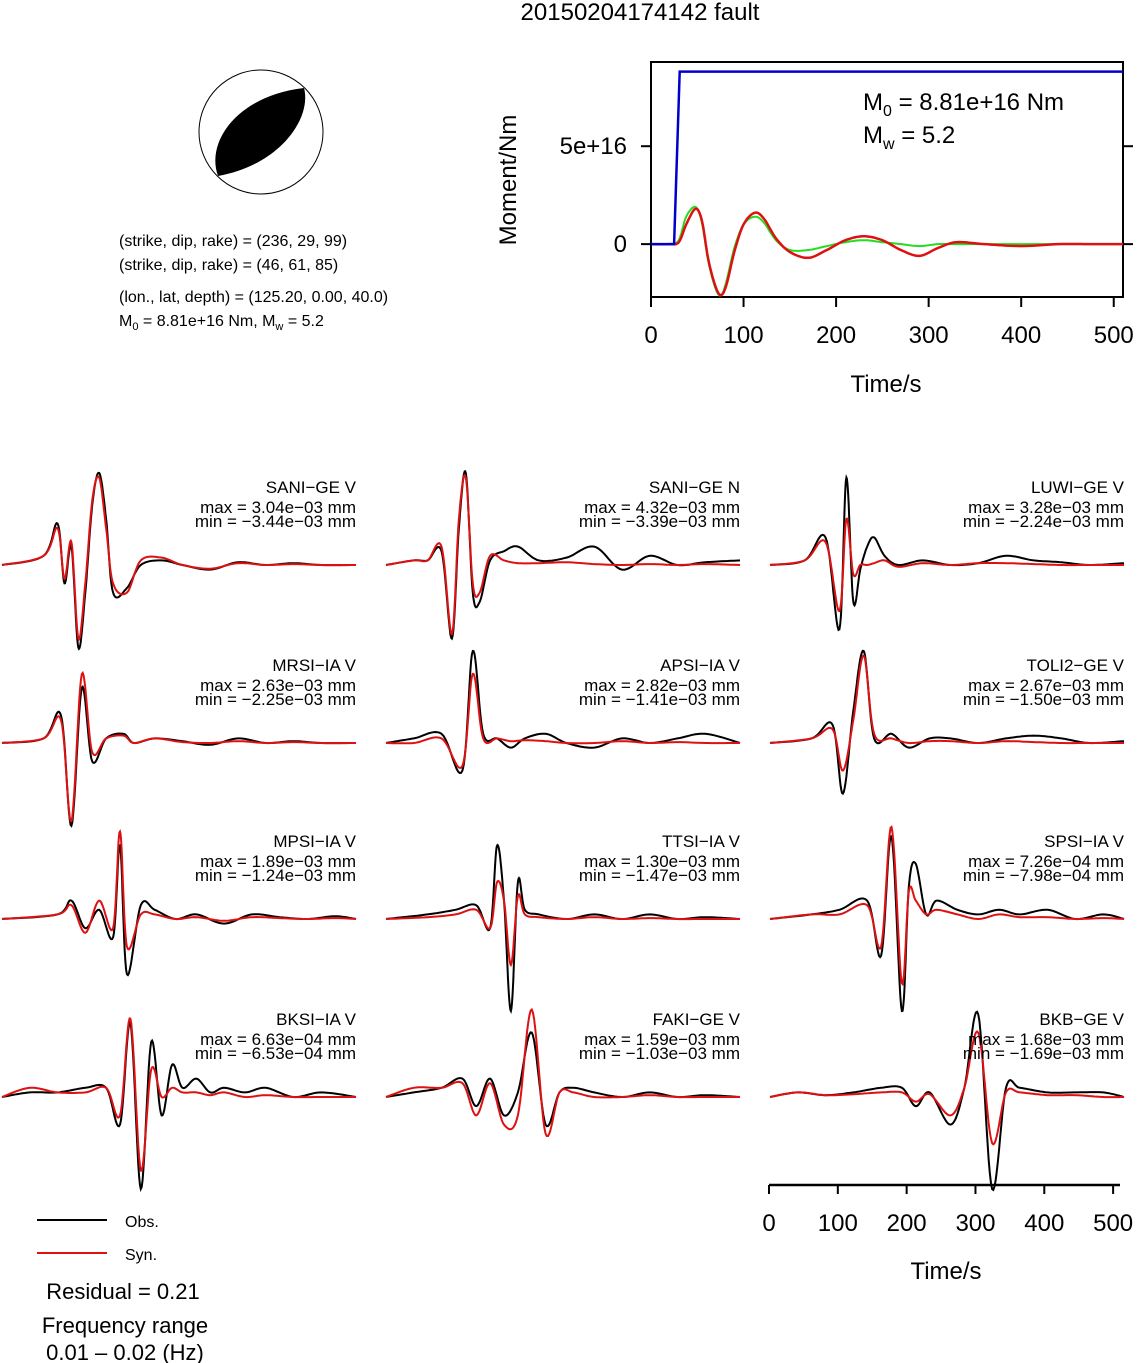 The width and height of the screenshot is (1139, 1363). Describe the element at coordinates (701, 841) in the screenshot. I see `station-label: TTSI−IA V` at that location.